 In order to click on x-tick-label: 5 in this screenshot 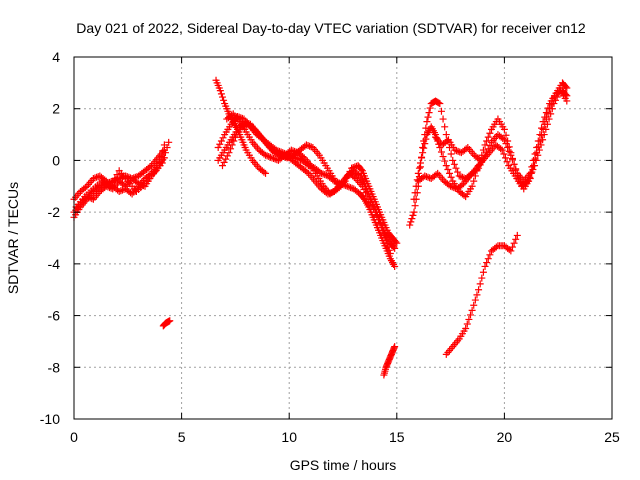, I will do `click(182, 437)`.